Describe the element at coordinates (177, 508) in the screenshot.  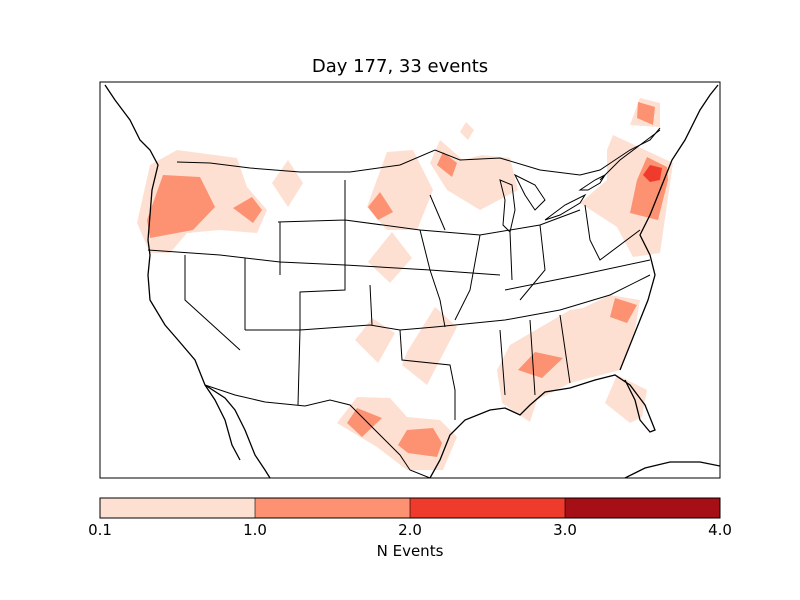
I see `colorbar-bin-0.1-1.0` at that location.